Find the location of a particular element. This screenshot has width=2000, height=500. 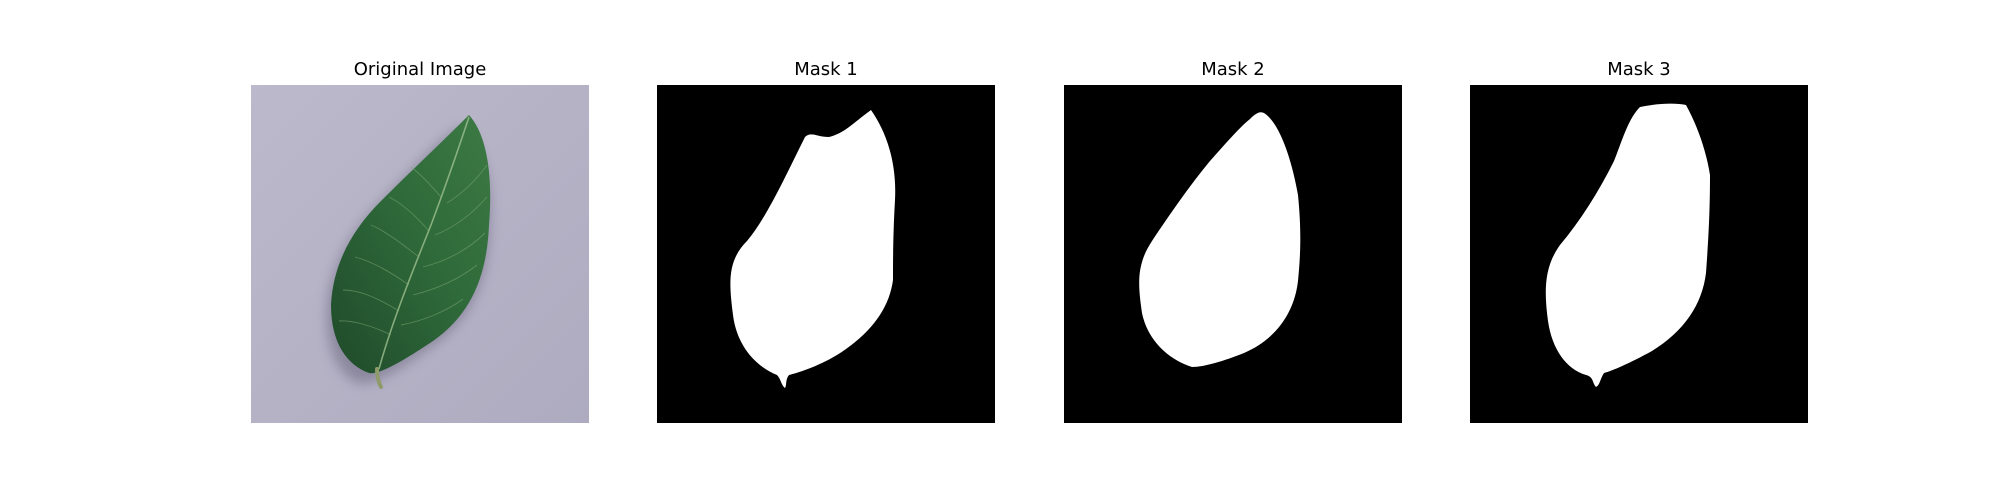

leaf-petiole is located at coordinates (379, 378).